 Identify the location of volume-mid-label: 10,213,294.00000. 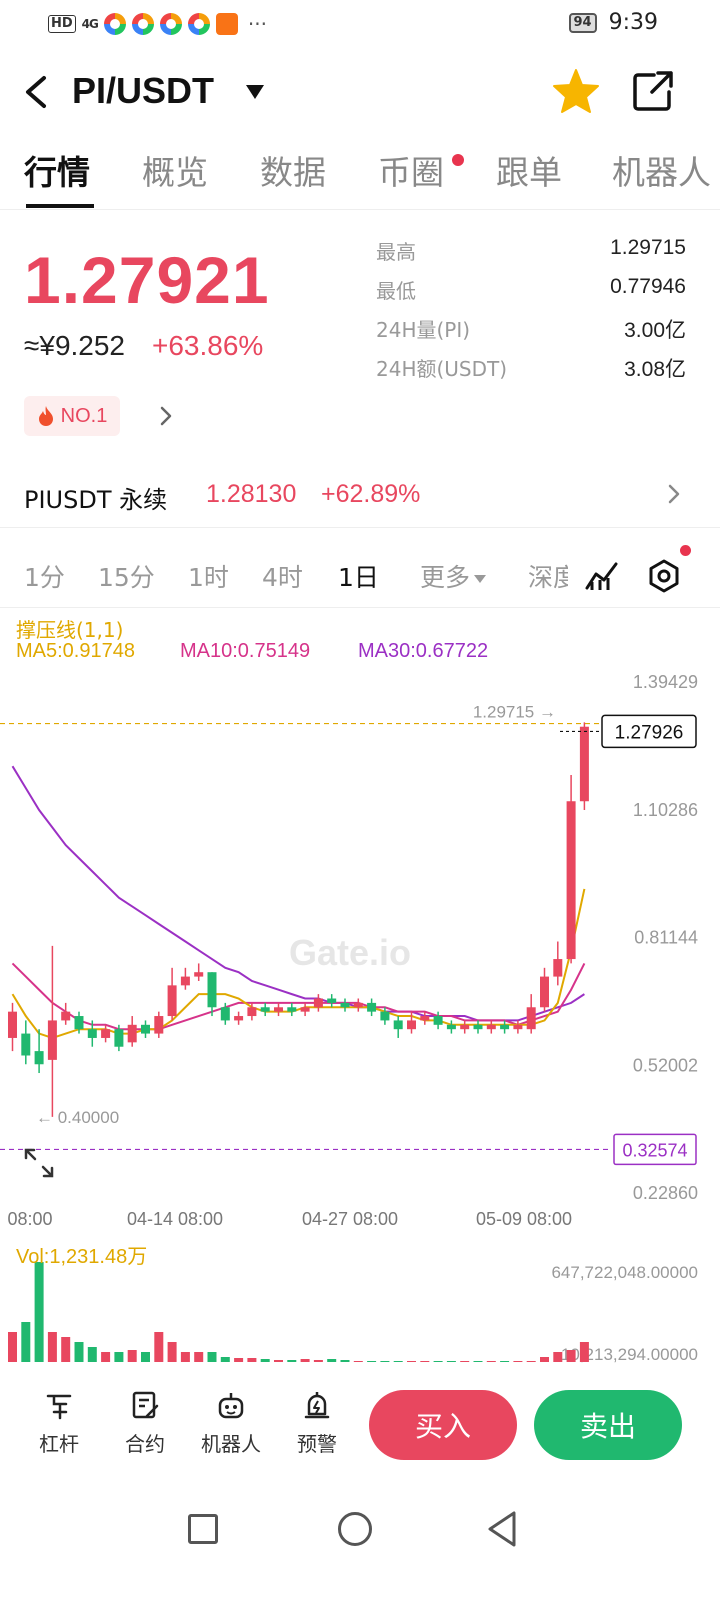
(629, 1354).